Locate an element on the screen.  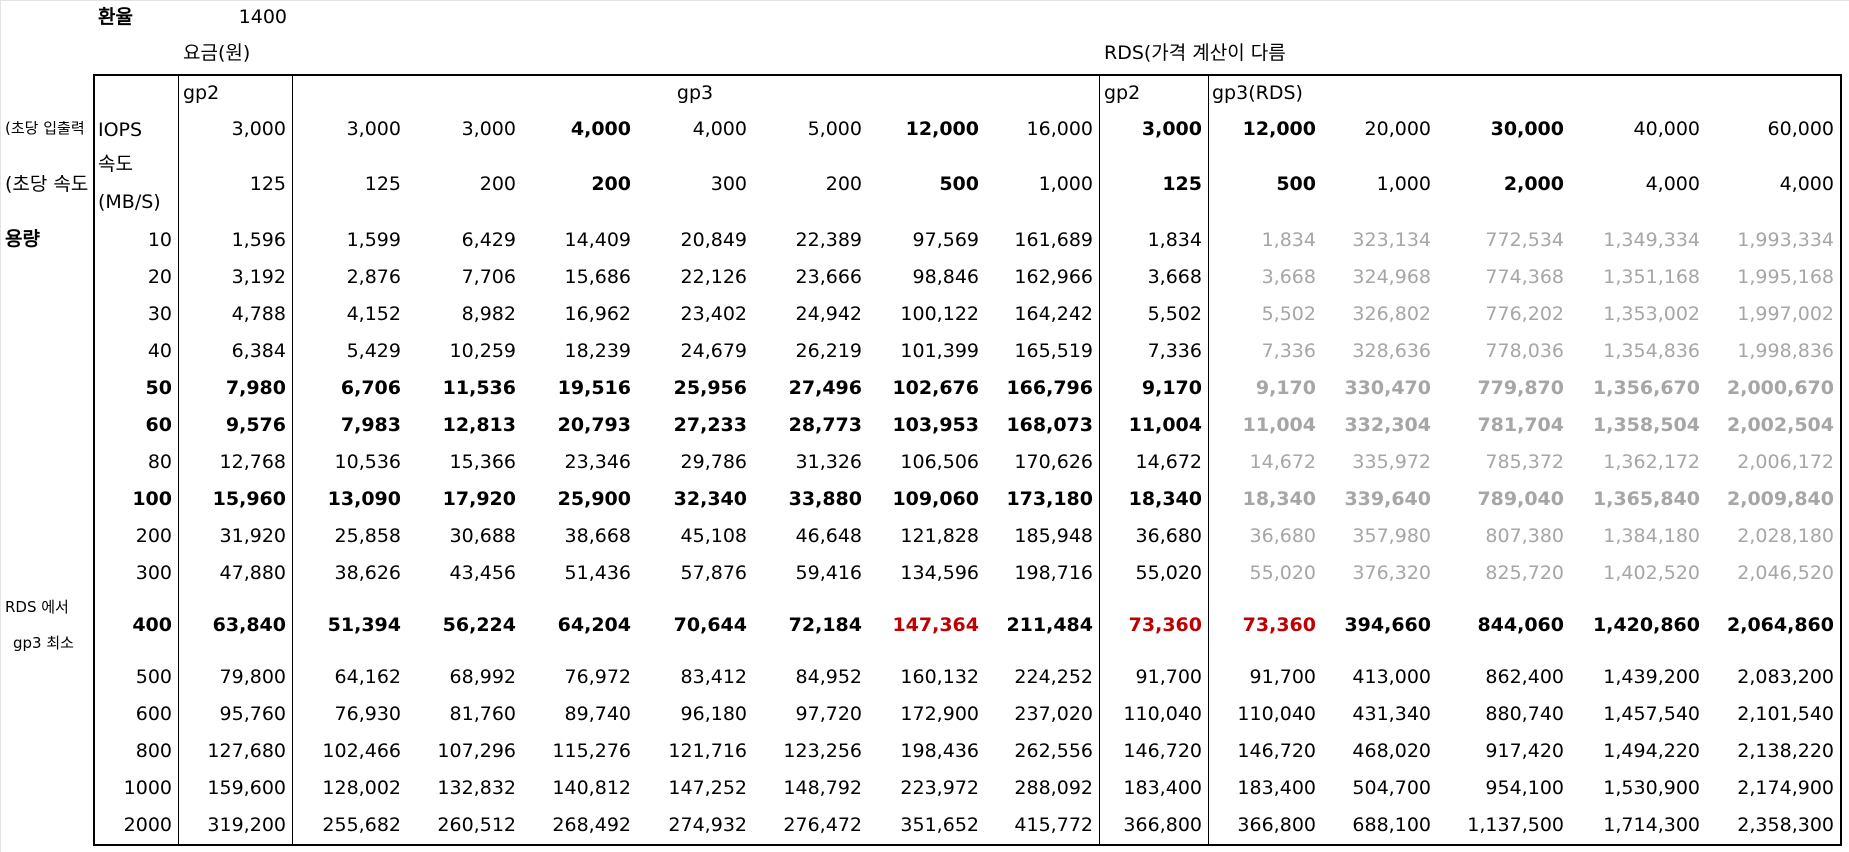
price-cell: 223,972 is located at coordinates (939, 788).